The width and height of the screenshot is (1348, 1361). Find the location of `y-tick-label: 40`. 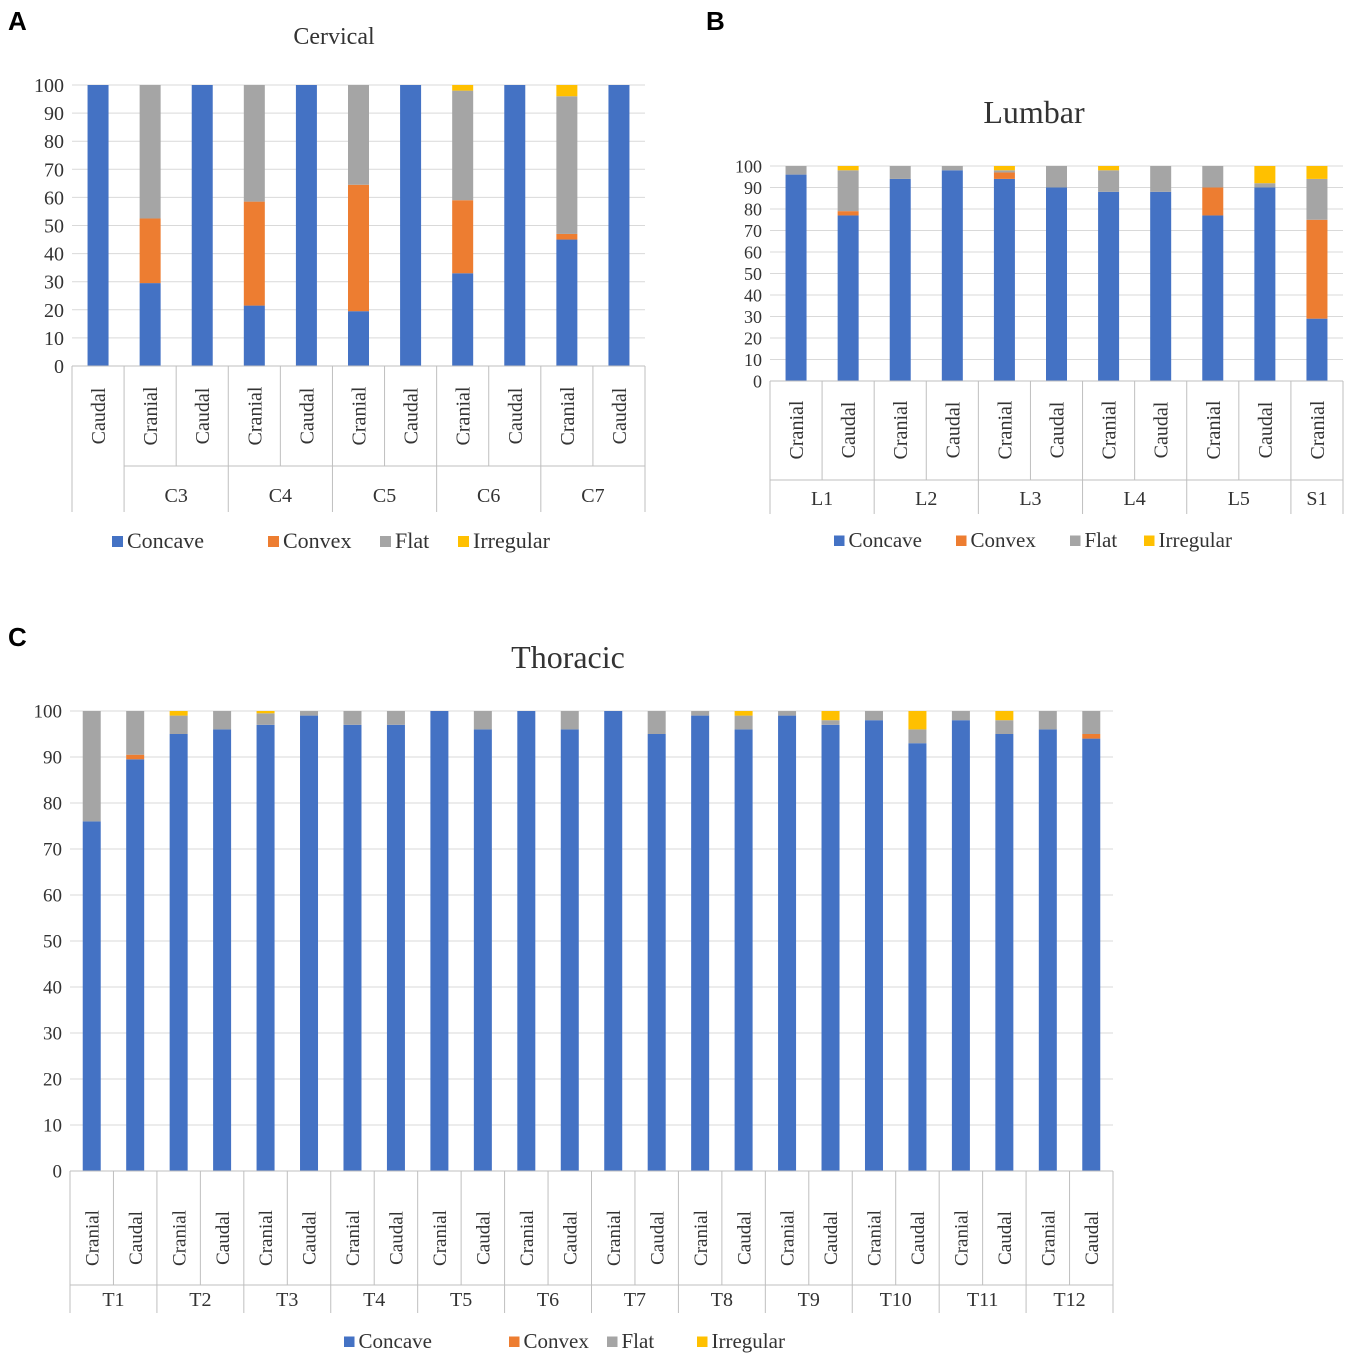

y-tick-label: 40 is located at coordinates (54, 255).